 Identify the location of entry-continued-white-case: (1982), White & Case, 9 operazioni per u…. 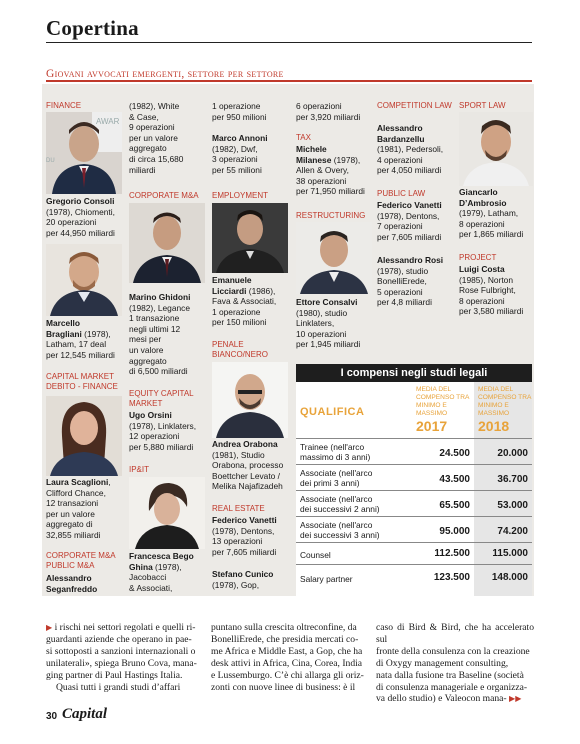
(156, 138).